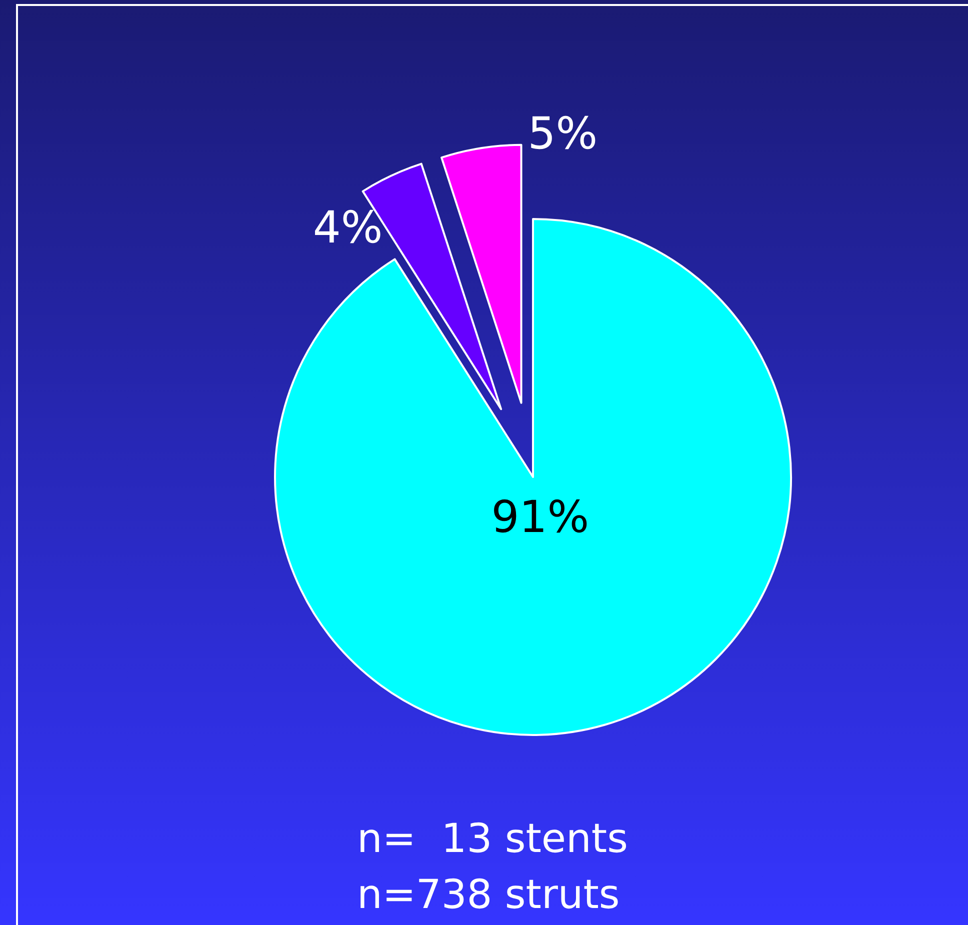  What do you see at coordinates (488, 895) in the screenshot?
I see `text: n=738 struts` at bounding box center [488, 895].